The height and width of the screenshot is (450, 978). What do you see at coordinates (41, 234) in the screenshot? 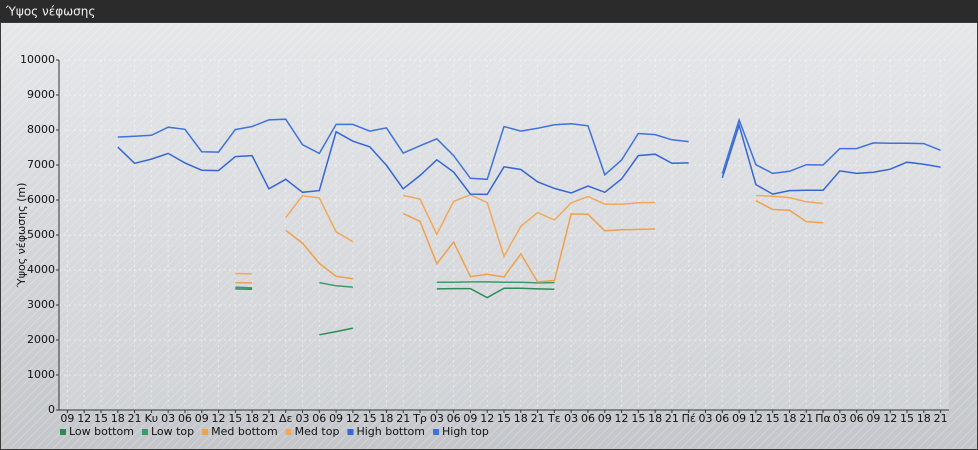
I see `y-tick-label: 5000` at bounding box center [41, 234].